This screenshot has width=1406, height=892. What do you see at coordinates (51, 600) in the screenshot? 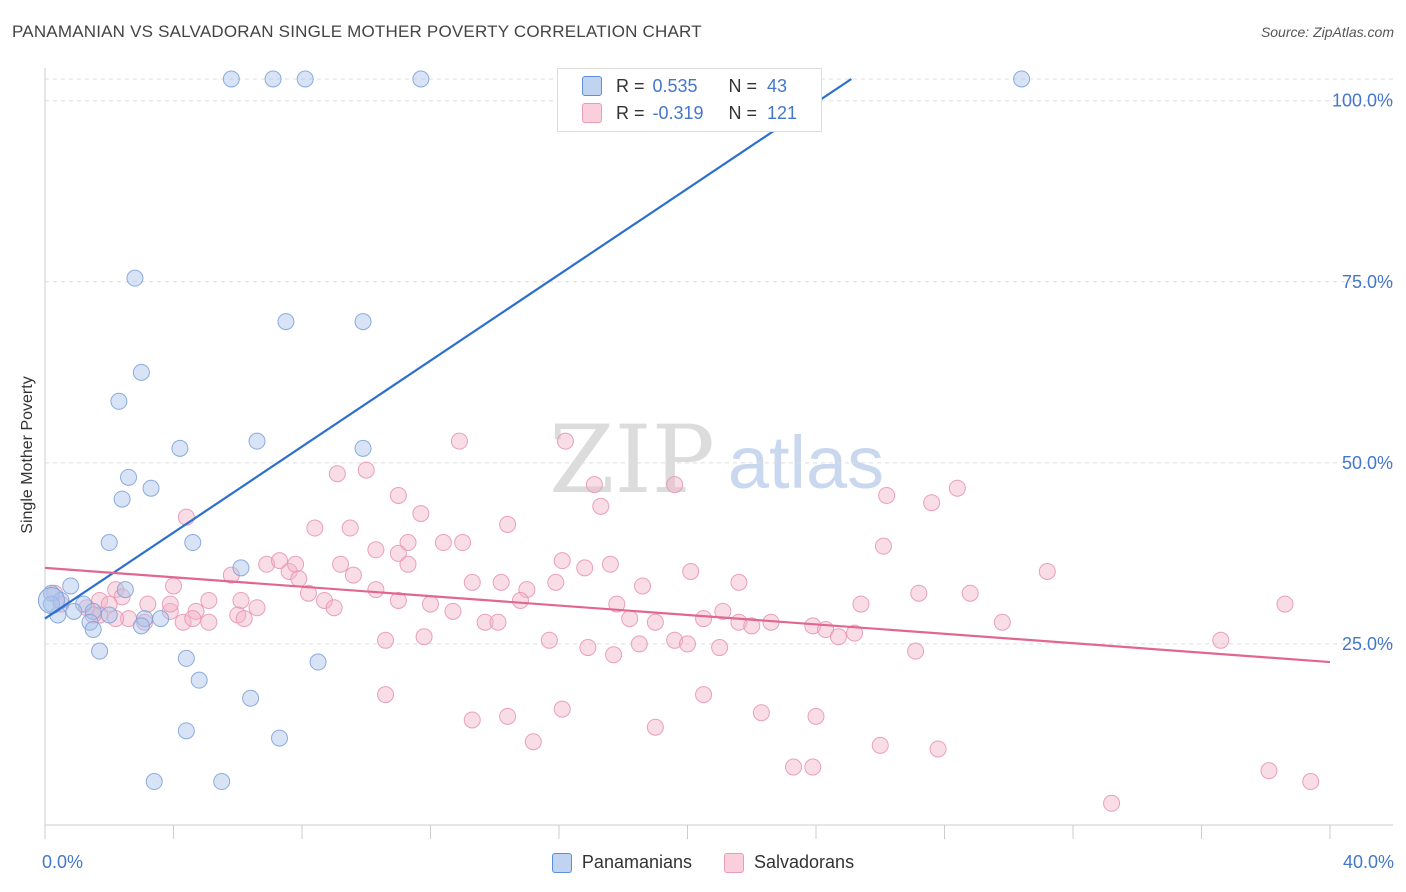
I see `panamanian-cluster-point` at bounding box center [51, 600].